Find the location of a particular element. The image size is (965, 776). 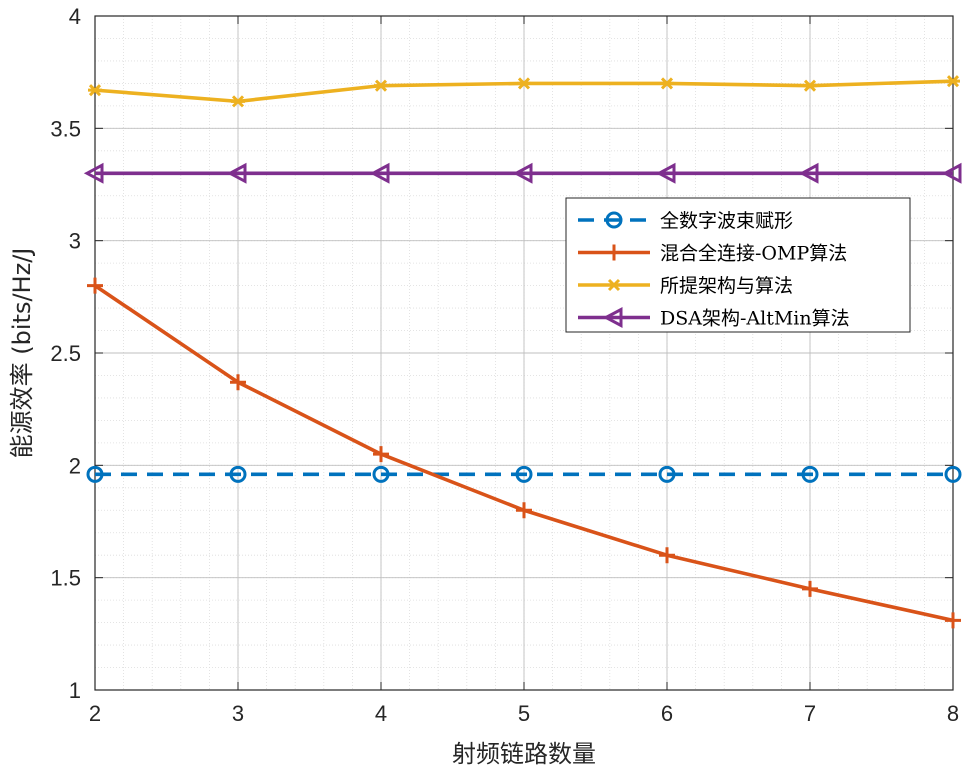

legend-entry: 全数字波束赋形 is located at coordinates (685, 221).